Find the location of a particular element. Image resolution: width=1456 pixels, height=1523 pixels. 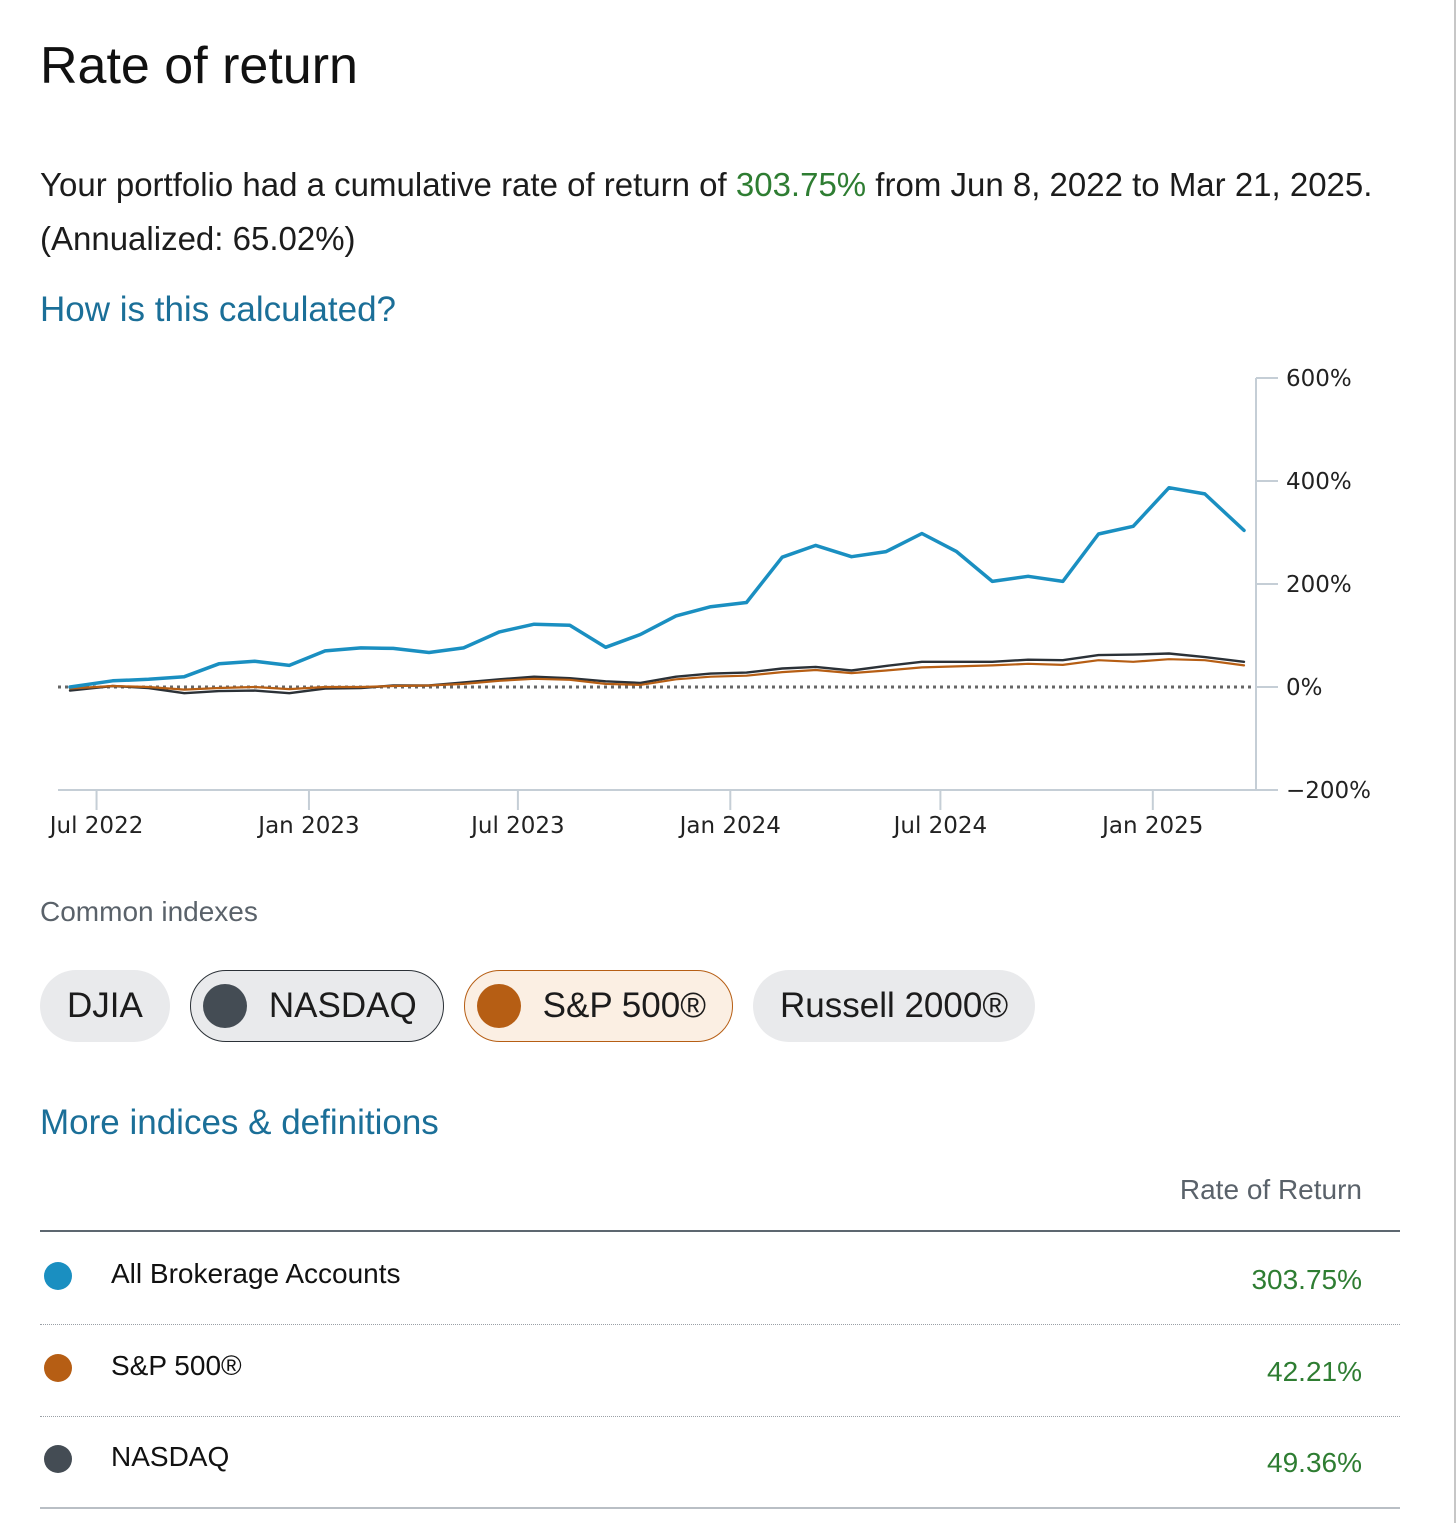

page-title: Rate of return is located at coordinates (199, 66).